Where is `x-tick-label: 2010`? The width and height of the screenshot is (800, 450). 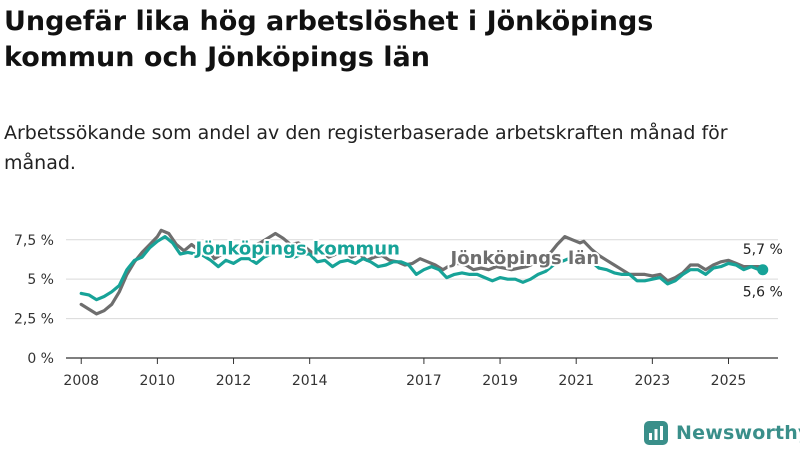 x-tick-label: 2010 is located at coordinates (158, 381).